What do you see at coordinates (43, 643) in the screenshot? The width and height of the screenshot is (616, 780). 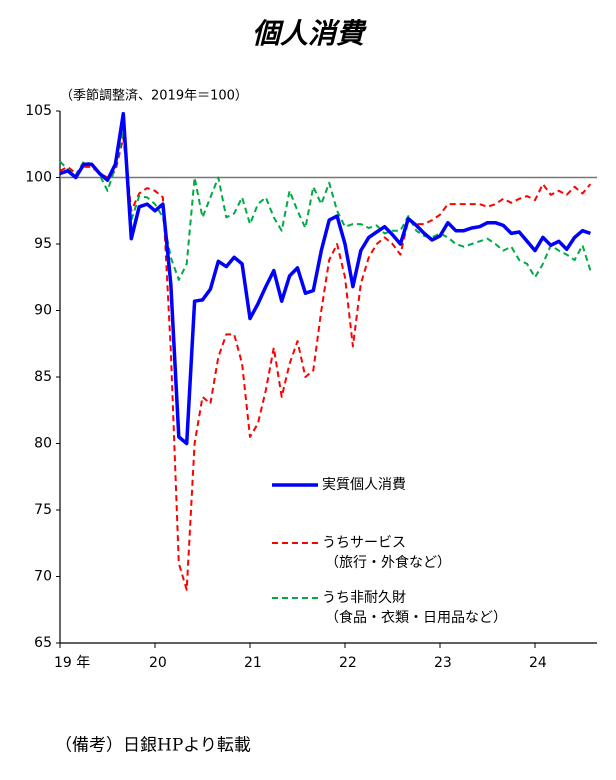 I see `y-tick-label: 65` at bounding box center [43, 643].